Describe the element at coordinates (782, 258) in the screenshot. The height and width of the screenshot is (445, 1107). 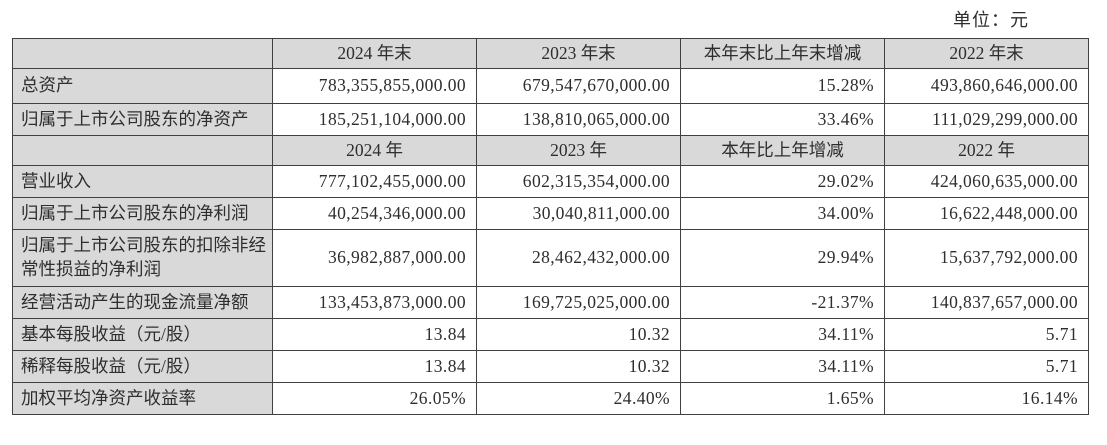
I see `cell-value: 29.94%` at that location.